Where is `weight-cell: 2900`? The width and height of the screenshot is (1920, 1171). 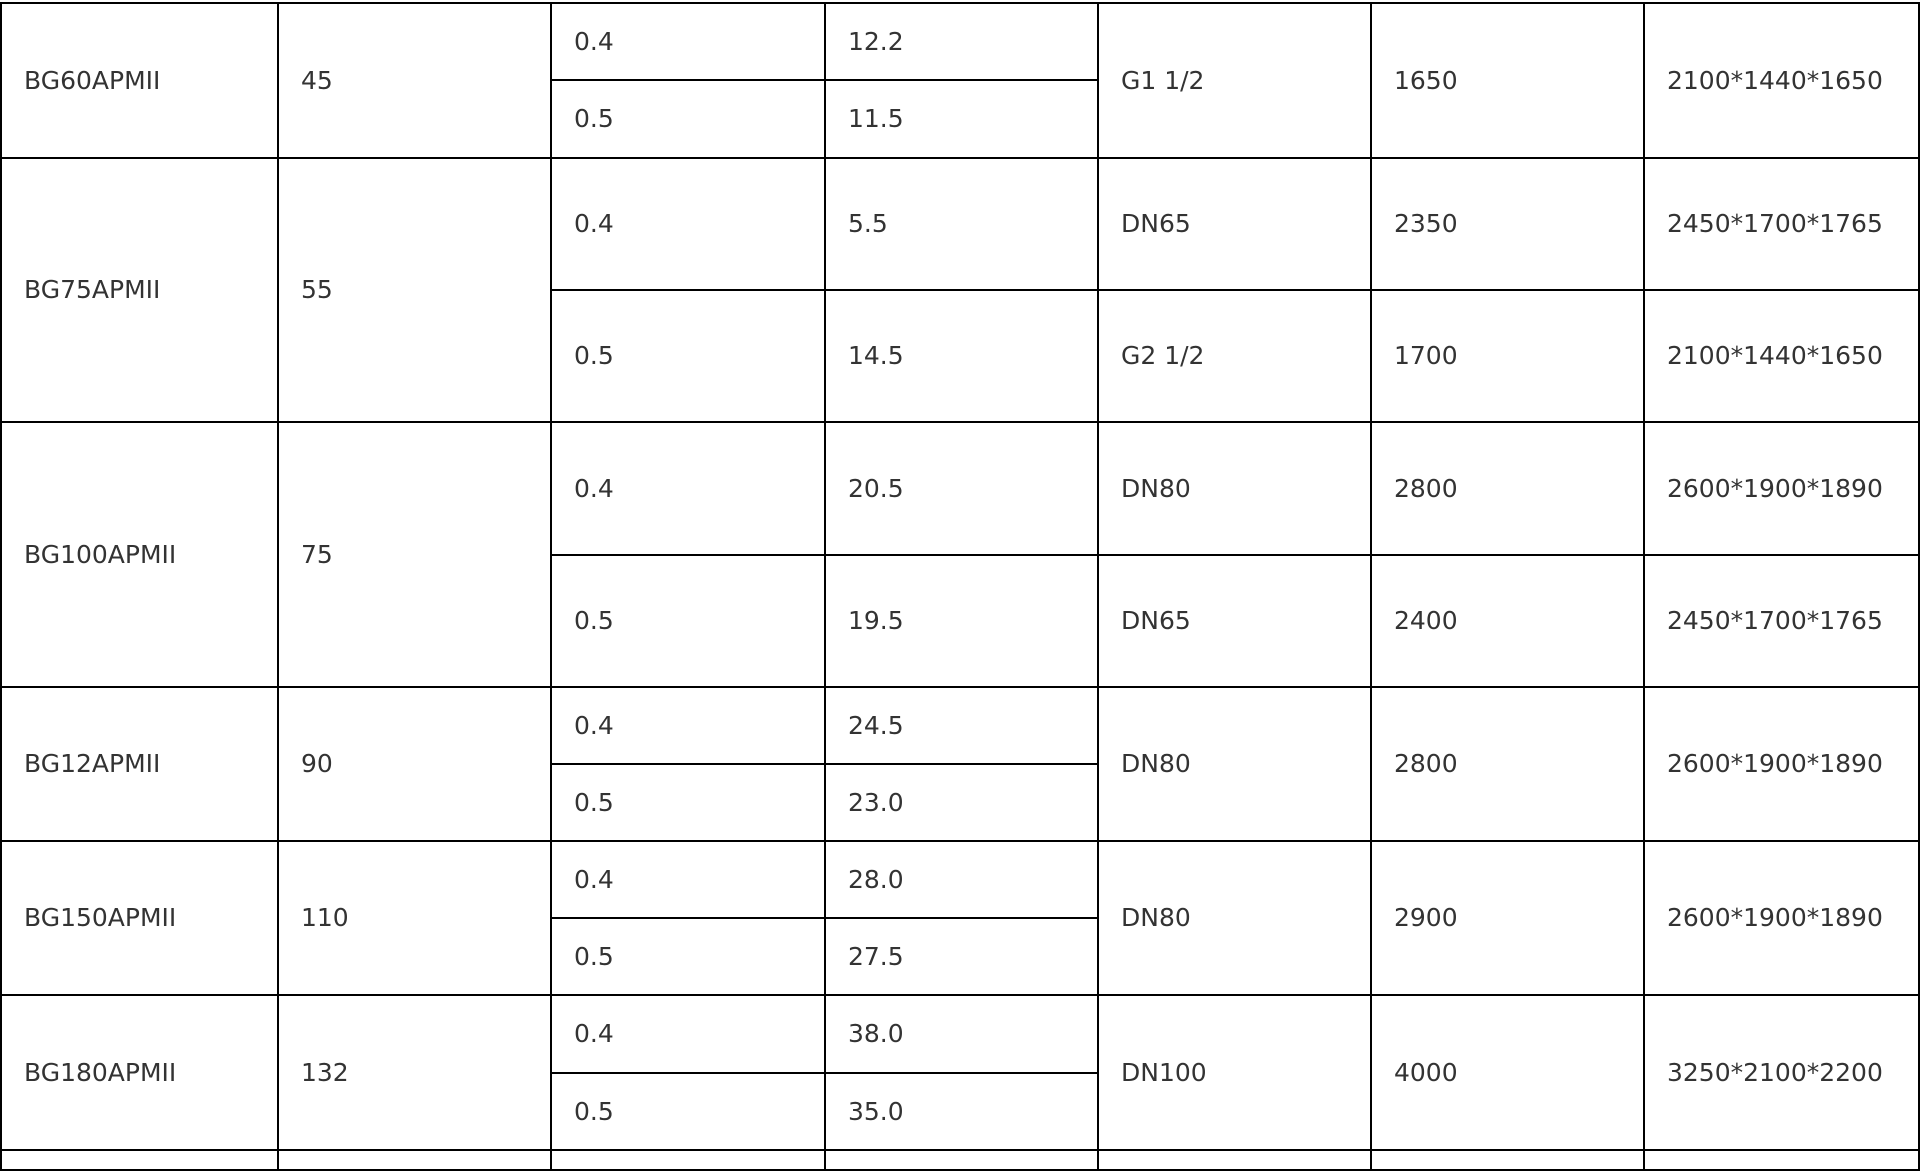
weight-cell: 2900 is located at coordinates (1507, 918).